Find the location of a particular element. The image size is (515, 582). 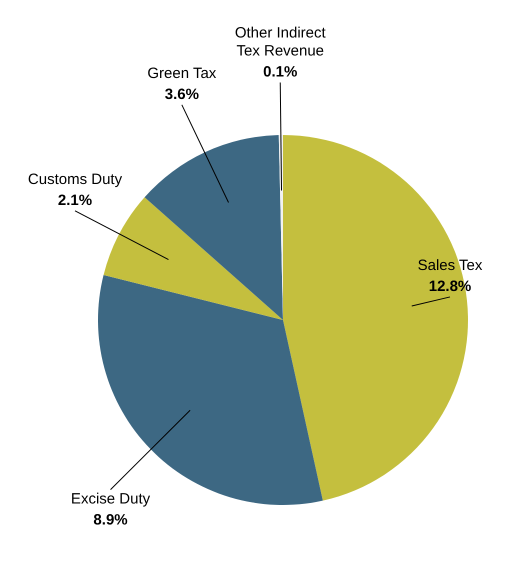

data-label: 8.9% is located at coordinates (110, 520).